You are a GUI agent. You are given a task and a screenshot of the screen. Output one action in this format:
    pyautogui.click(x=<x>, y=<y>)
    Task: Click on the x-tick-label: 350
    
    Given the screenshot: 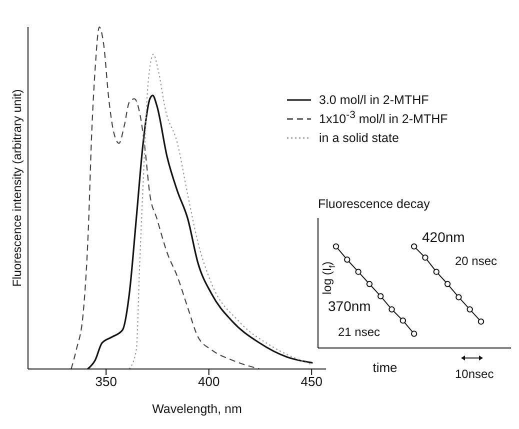 What is the action you would take?
    pyautogui.click(x=106, y=382)
    